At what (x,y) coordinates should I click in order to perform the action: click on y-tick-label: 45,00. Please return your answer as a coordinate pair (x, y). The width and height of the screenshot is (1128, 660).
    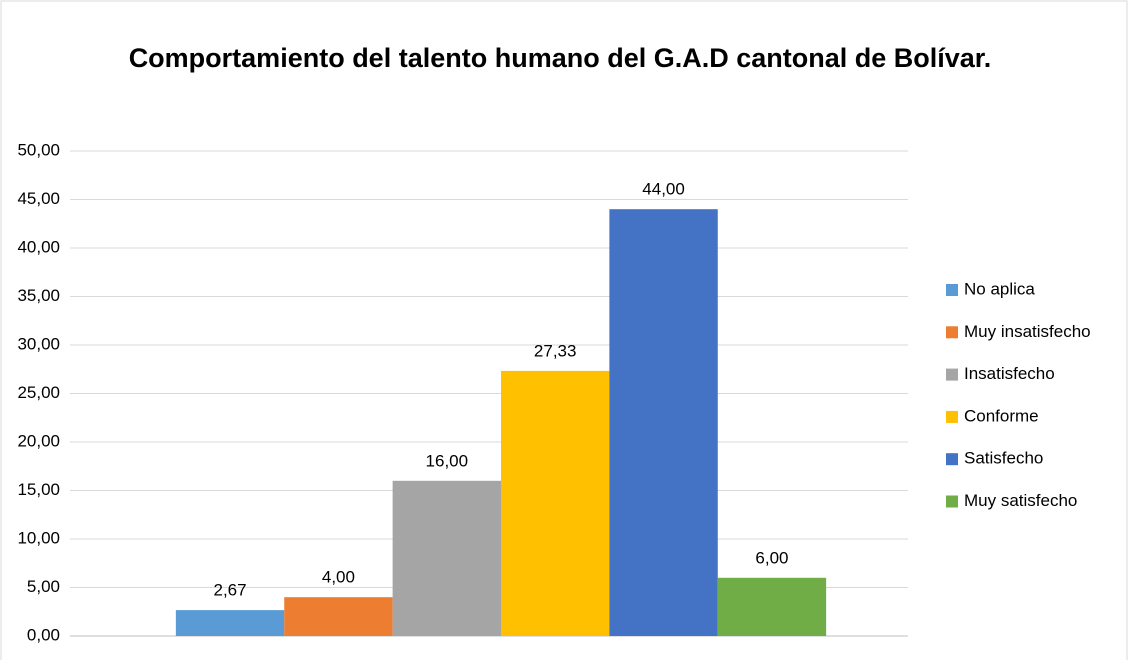
    Looking at the image, I should click on (38, 198).